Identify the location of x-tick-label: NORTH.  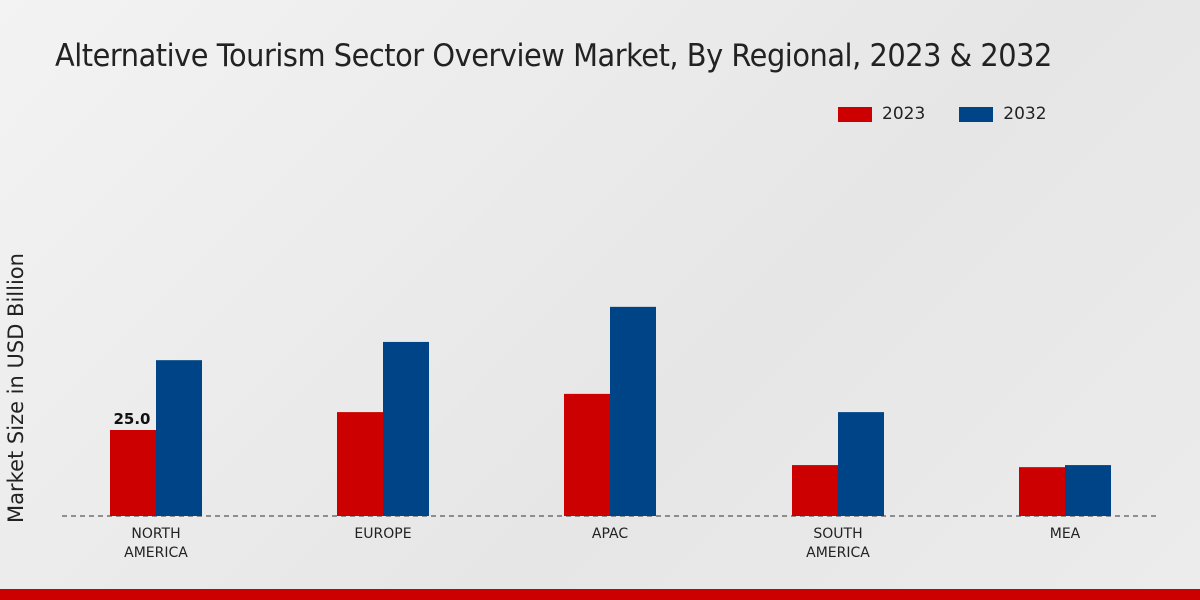
(155, 534).